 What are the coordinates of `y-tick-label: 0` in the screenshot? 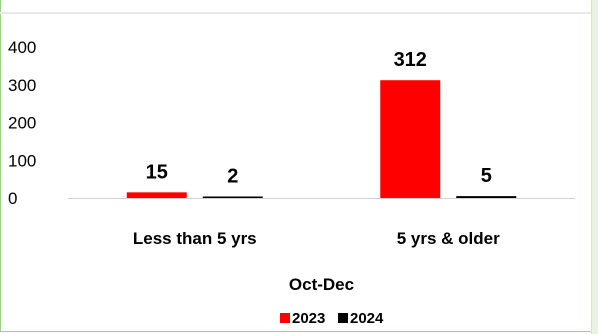 It's located at (12, 198).